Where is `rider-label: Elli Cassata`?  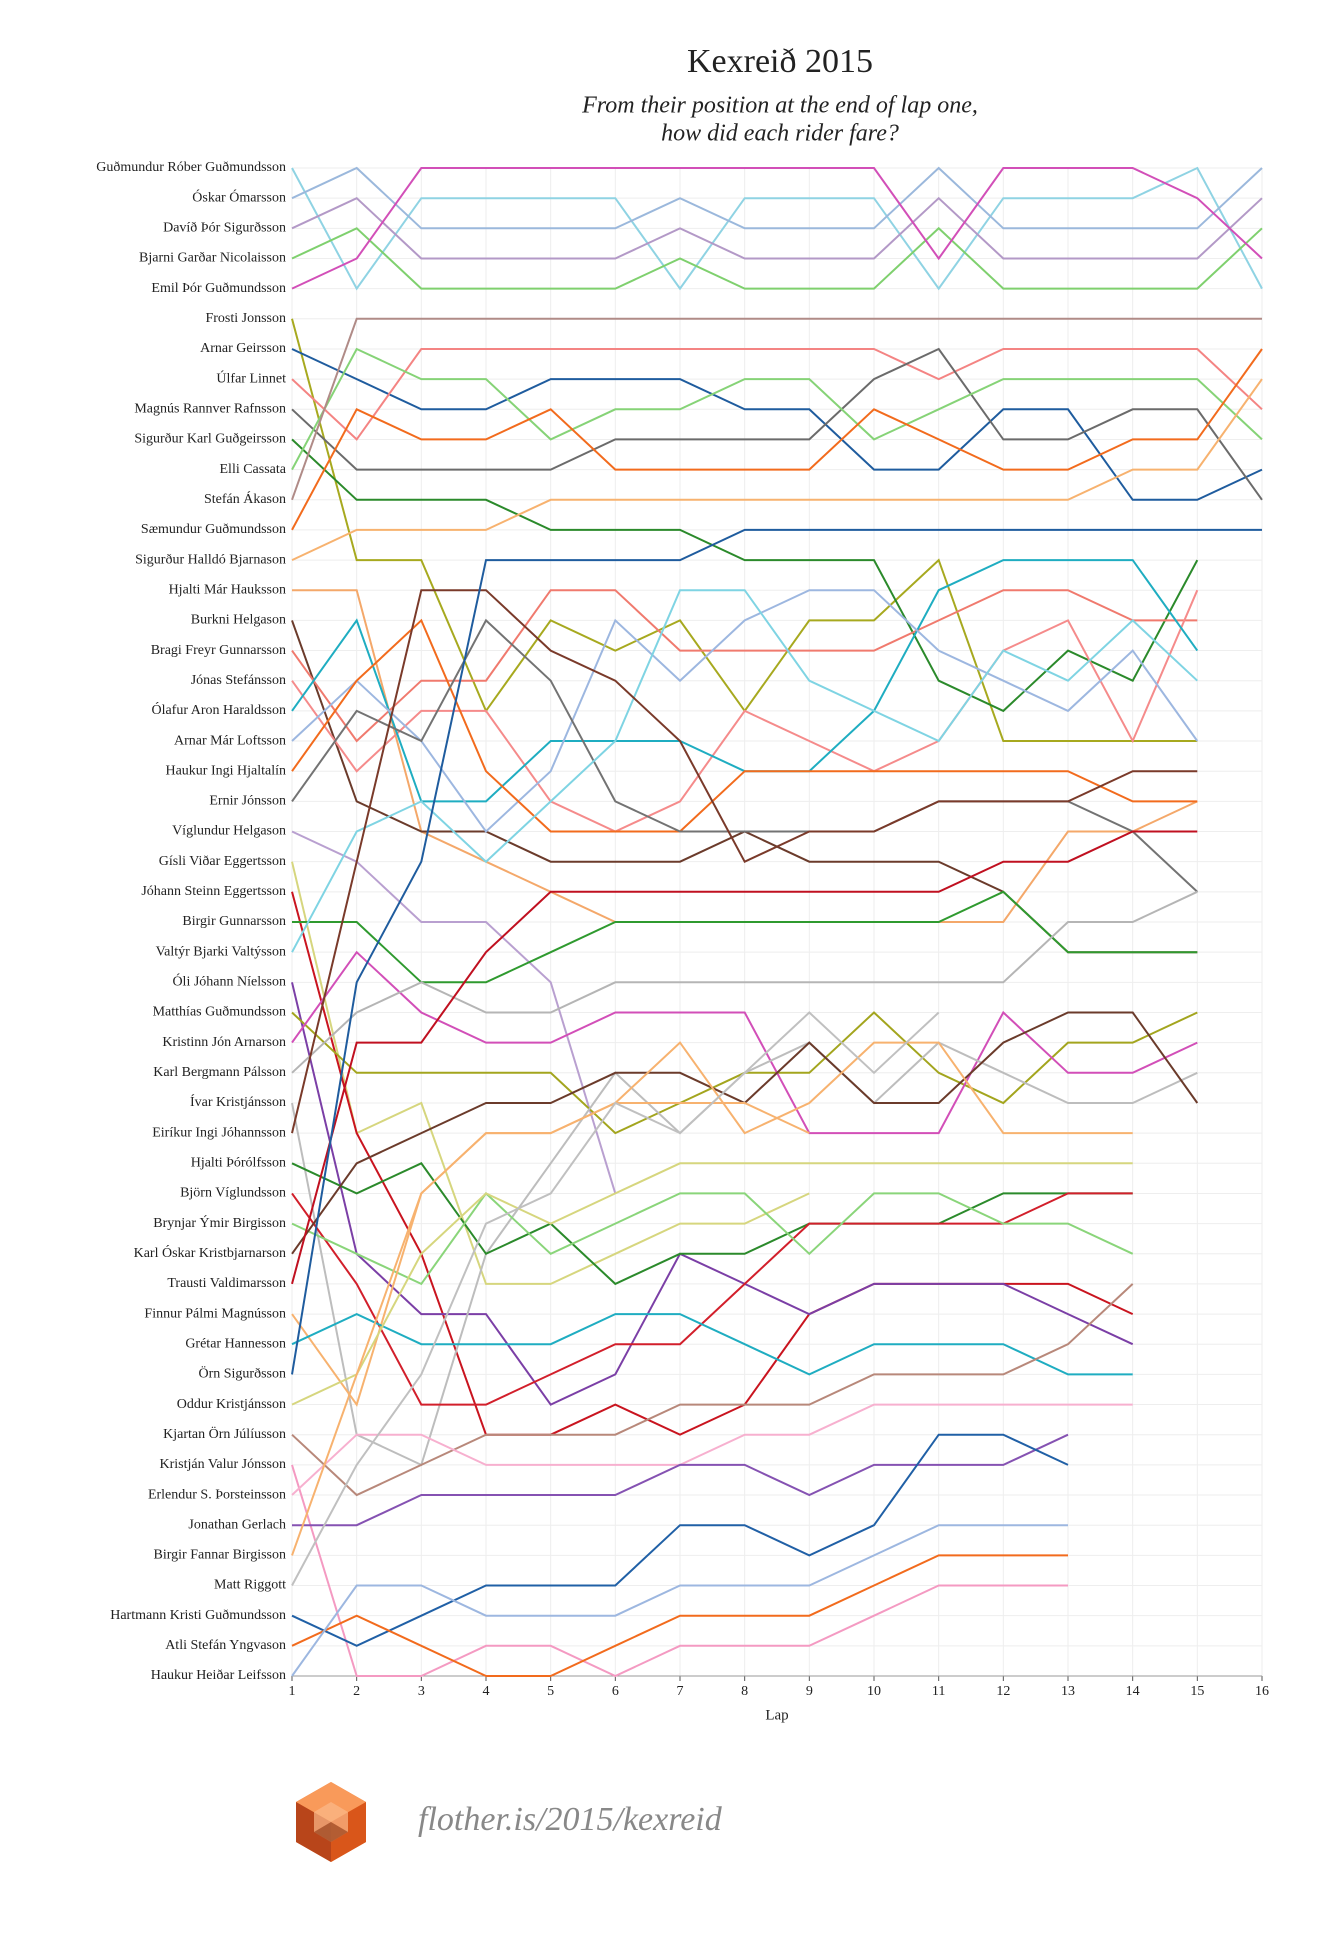 rider-label: Elli Cassata is located at coordinates (253, 469).